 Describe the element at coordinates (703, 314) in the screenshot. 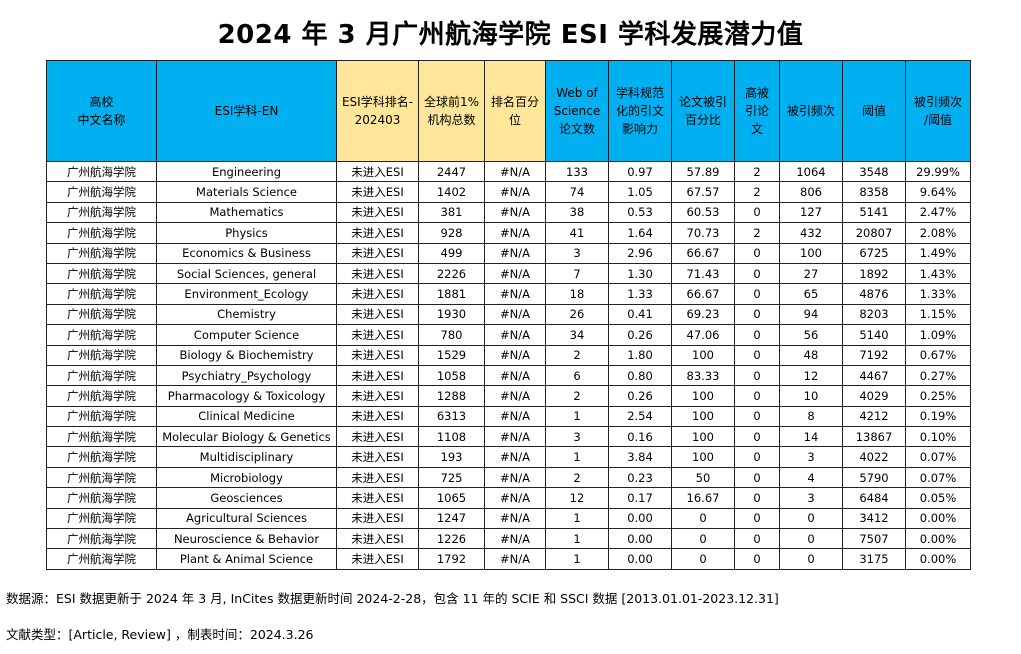

I see `cell-cited-percent: 69.23` at that location.